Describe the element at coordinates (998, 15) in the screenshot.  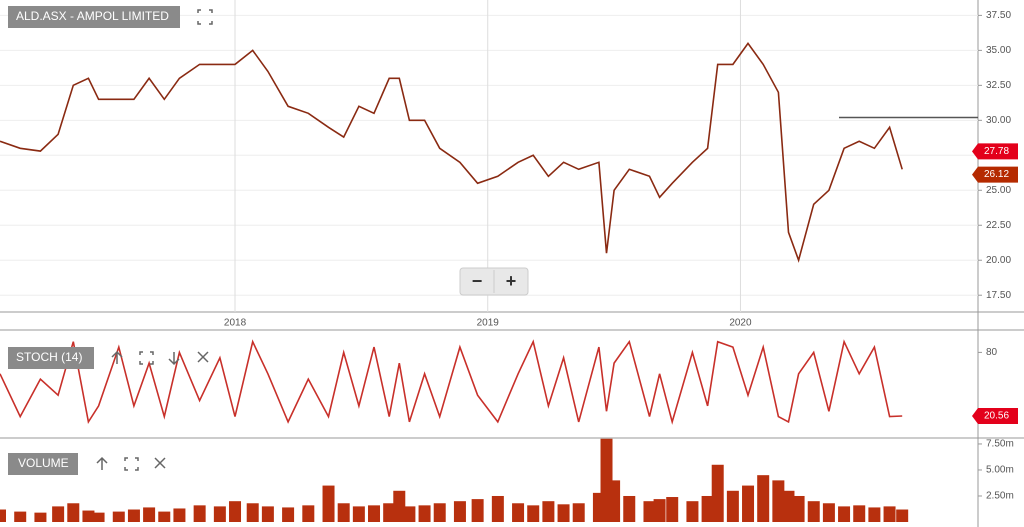
I see `y-tick-label: 37.50` at that location.